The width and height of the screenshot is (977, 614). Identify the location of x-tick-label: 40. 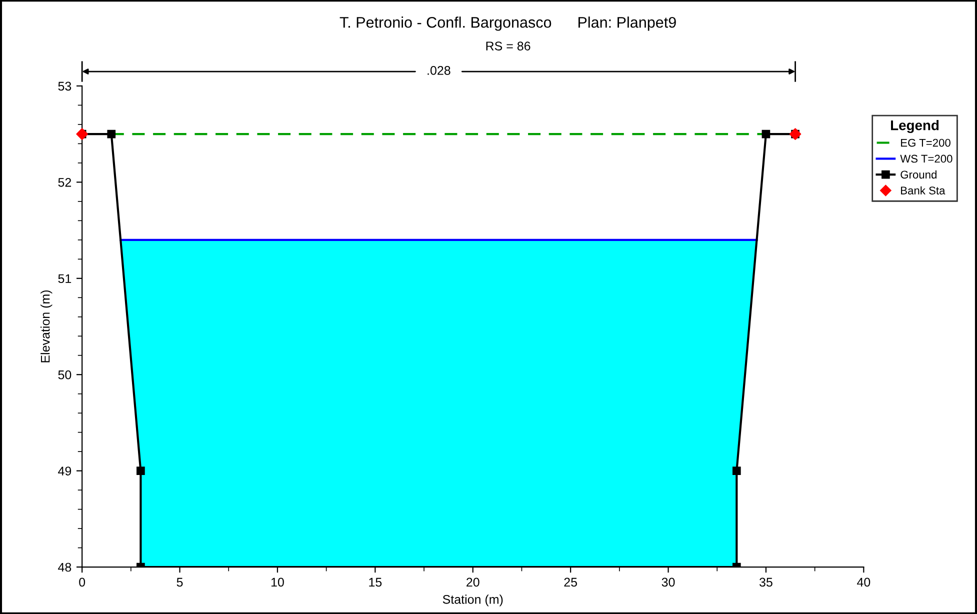
(863, 582).